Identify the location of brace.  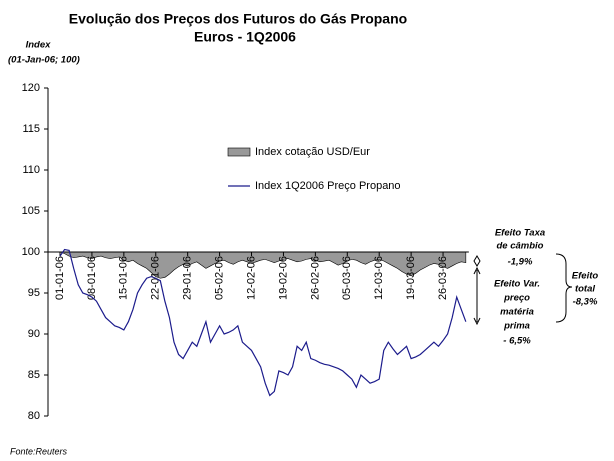
(564, 288).